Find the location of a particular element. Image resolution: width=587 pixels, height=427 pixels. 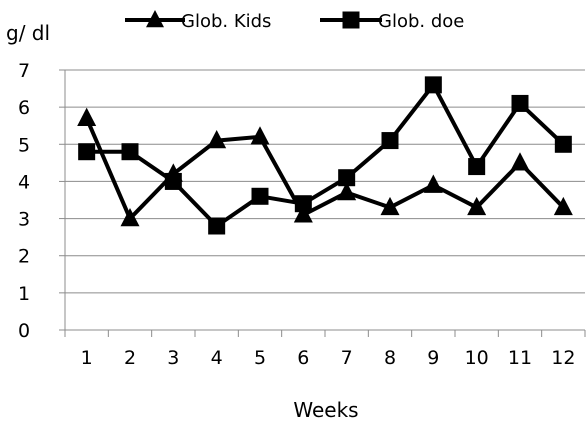

y-tick-label: 7 is located at coordinates (24, 71).